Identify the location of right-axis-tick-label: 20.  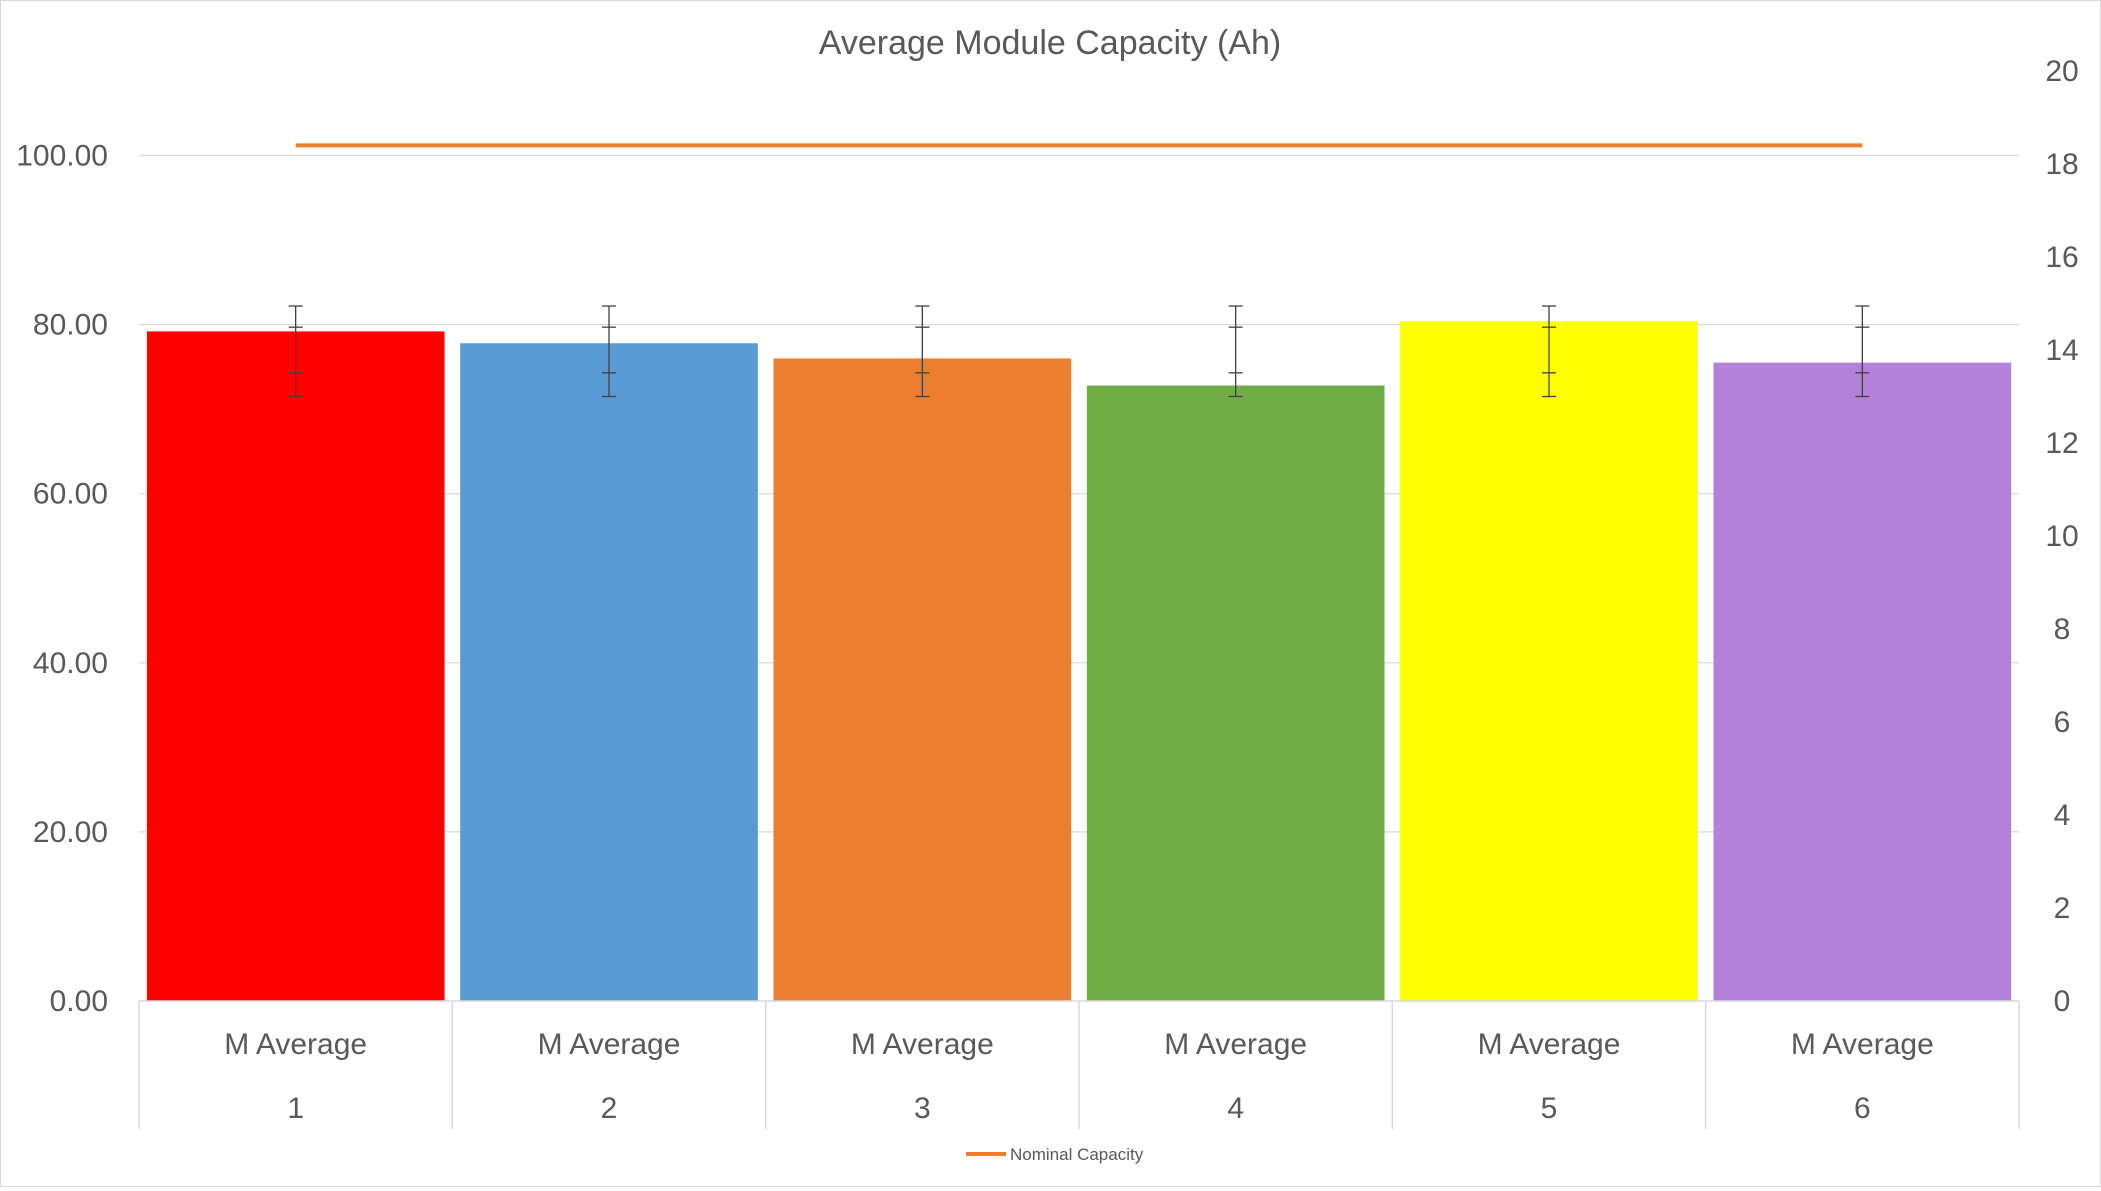
(2061, 71).